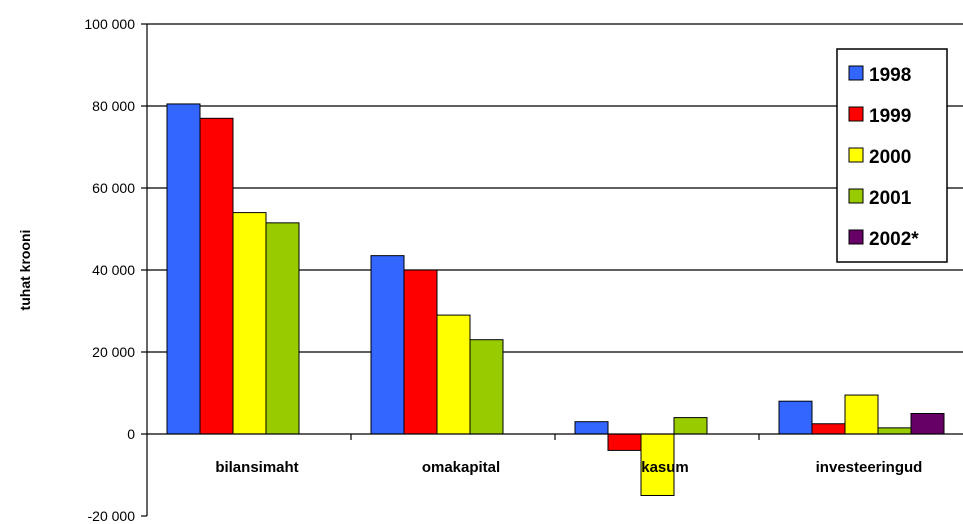  Describe the element at coordinates (890, 198) in the screenshot. I see `legend-label: 2001` at that location.